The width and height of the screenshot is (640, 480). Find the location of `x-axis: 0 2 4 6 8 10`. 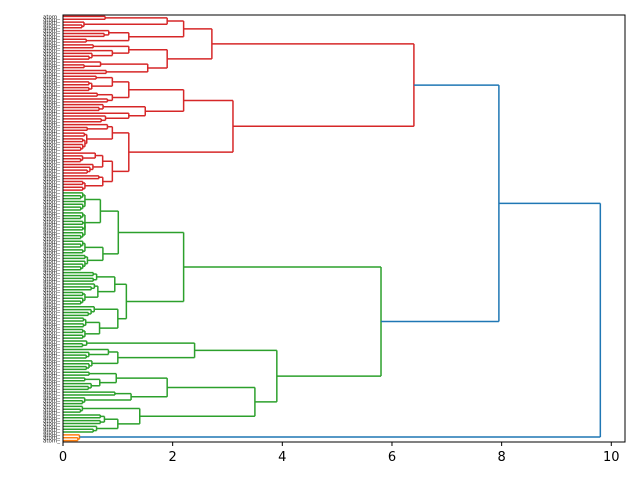

x-axis: 0 2 4 6 8 10 is located at coordinates (339, 453).